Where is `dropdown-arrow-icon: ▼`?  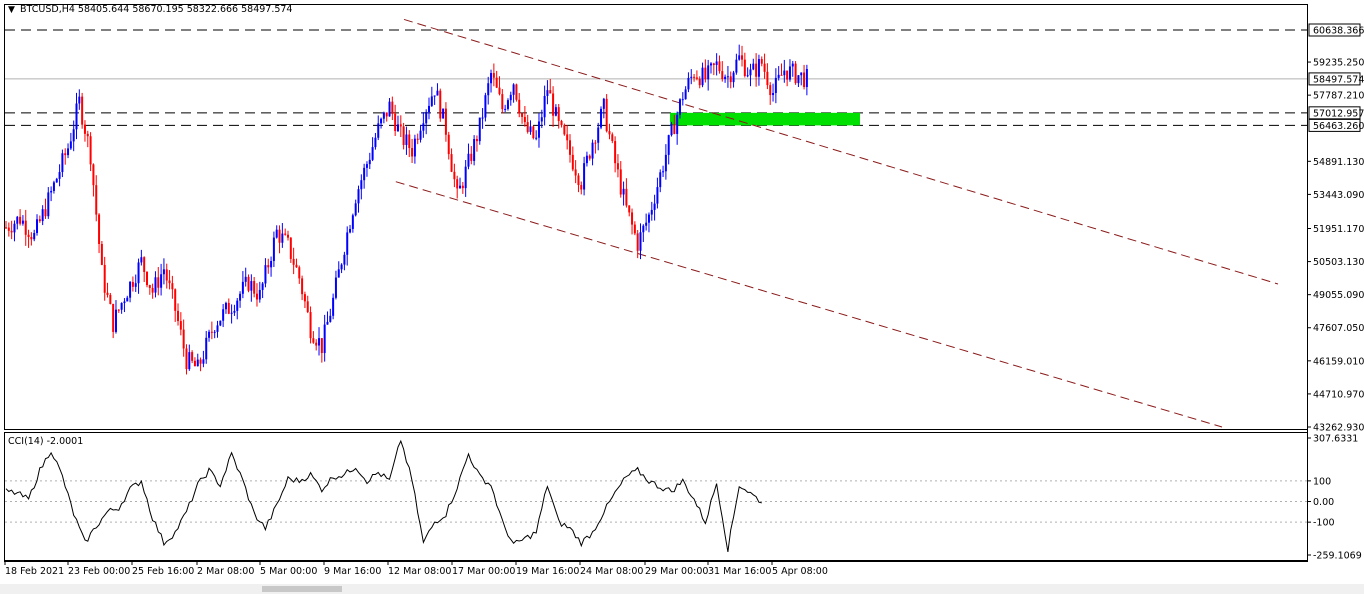 dropdown-arrow-icon: ▼ is located at coordinates (11, 10).